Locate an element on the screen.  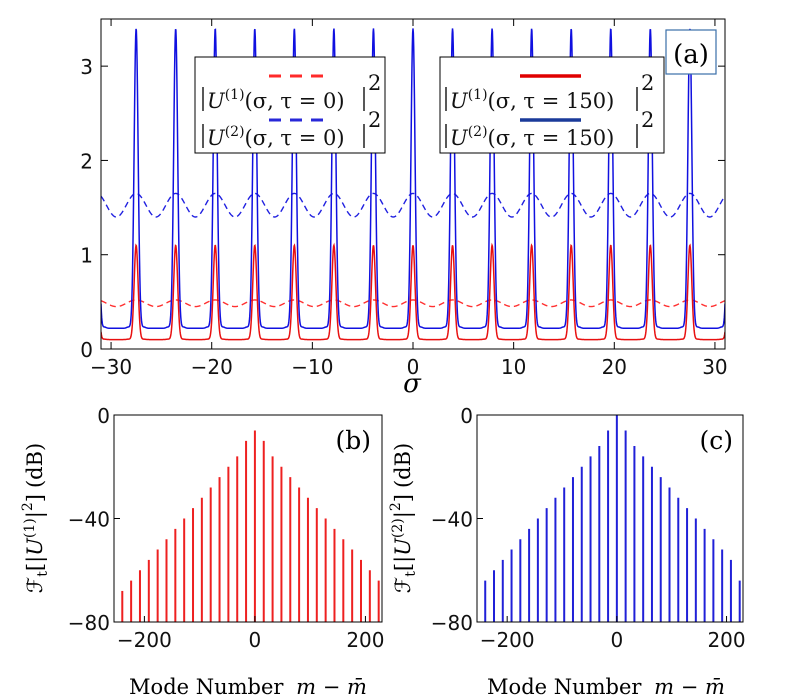
svg-text: ℱt[|U(1)|2](dB) is located at coordinates (35, 518).